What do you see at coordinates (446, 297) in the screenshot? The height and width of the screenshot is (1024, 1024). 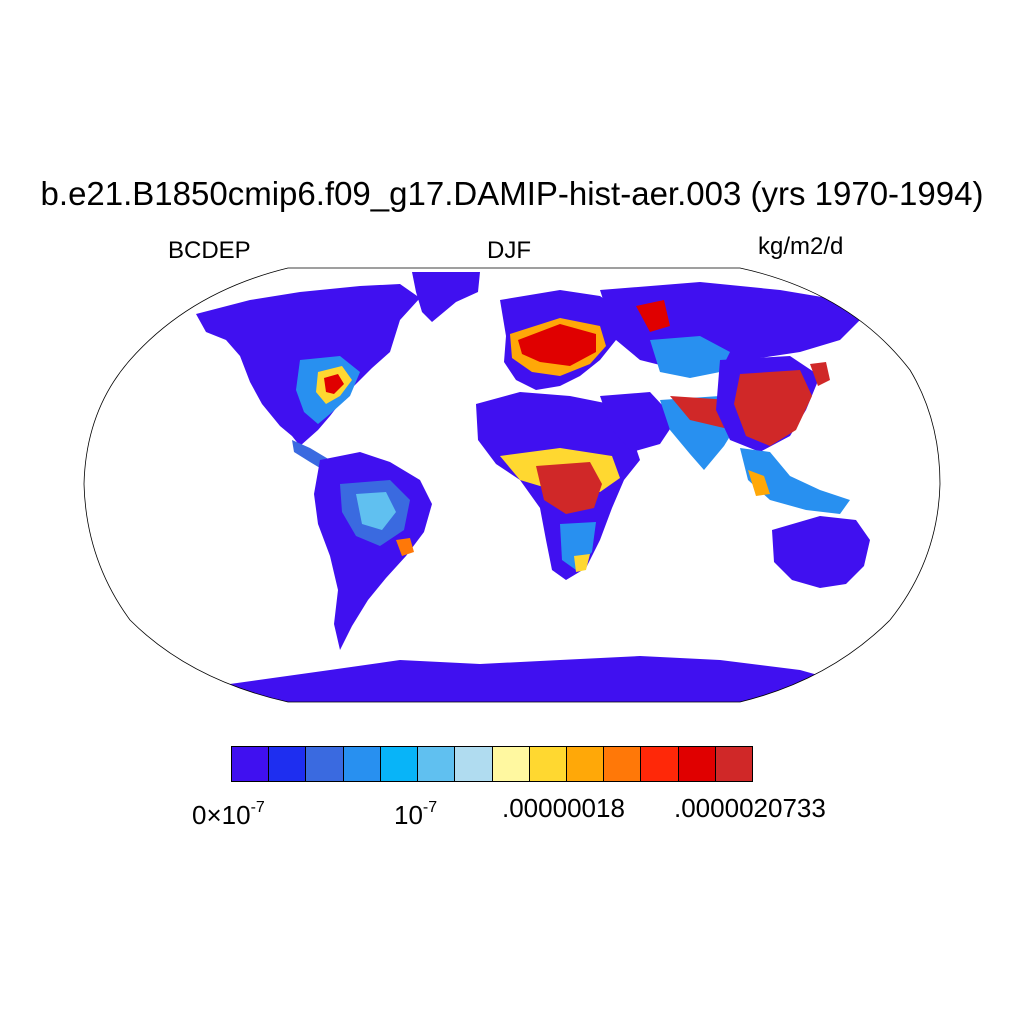 I see `continent-greenland` at bounding box center [446, 297].